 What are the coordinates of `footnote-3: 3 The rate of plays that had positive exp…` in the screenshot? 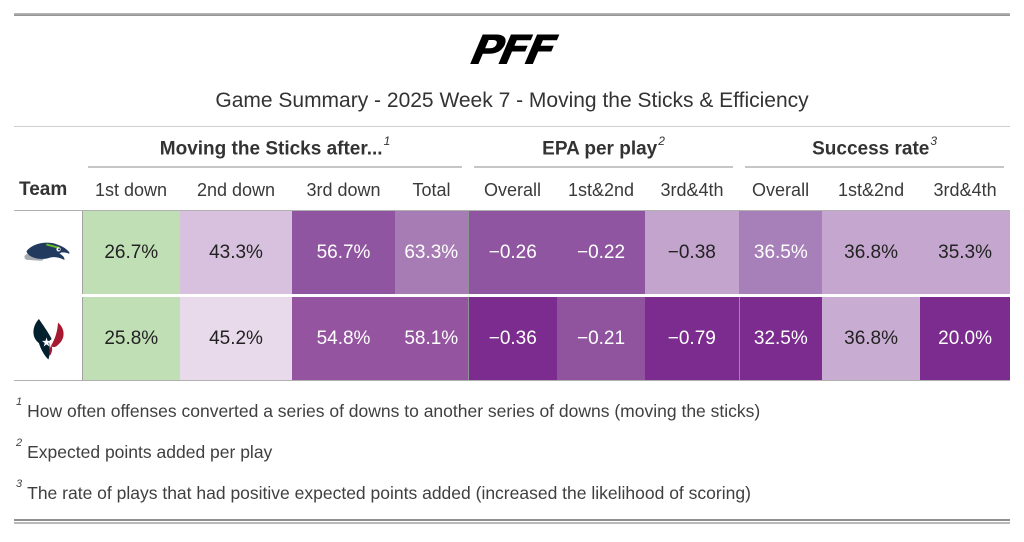 It's located at (512, 491).